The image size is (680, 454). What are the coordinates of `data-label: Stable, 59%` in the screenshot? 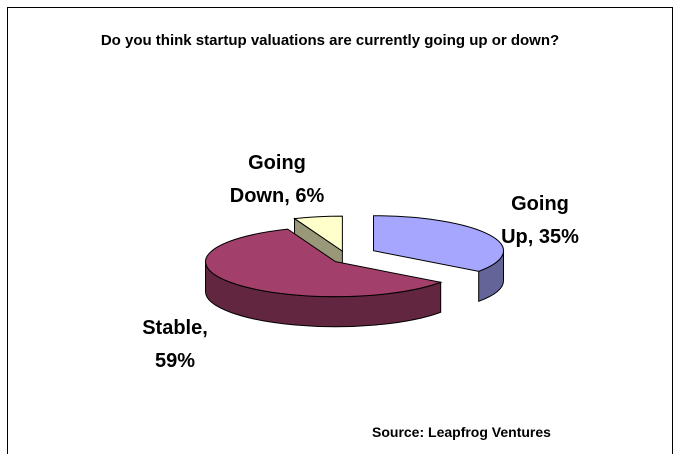 It's located at (175, 344).